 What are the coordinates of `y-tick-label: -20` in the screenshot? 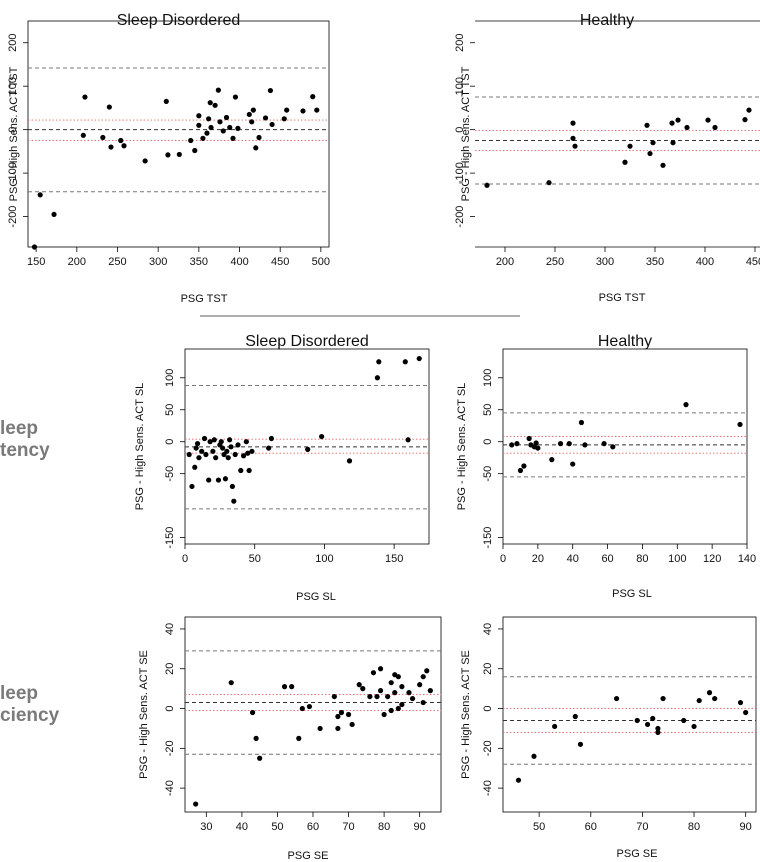 It's located at (170, 748).